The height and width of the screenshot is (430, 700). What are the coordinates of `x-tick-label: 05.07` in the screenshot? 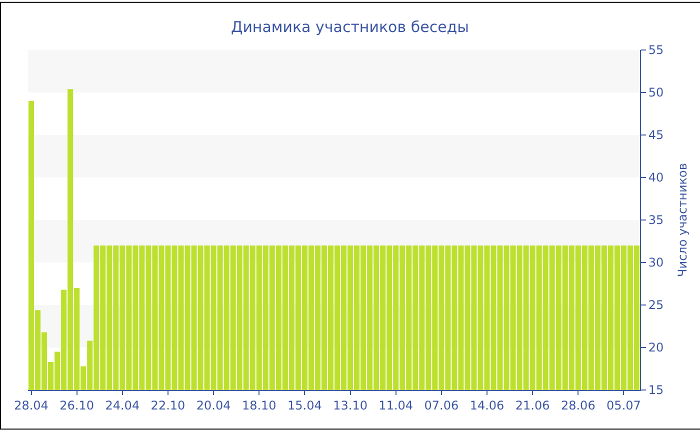 It's located at (623, 405).